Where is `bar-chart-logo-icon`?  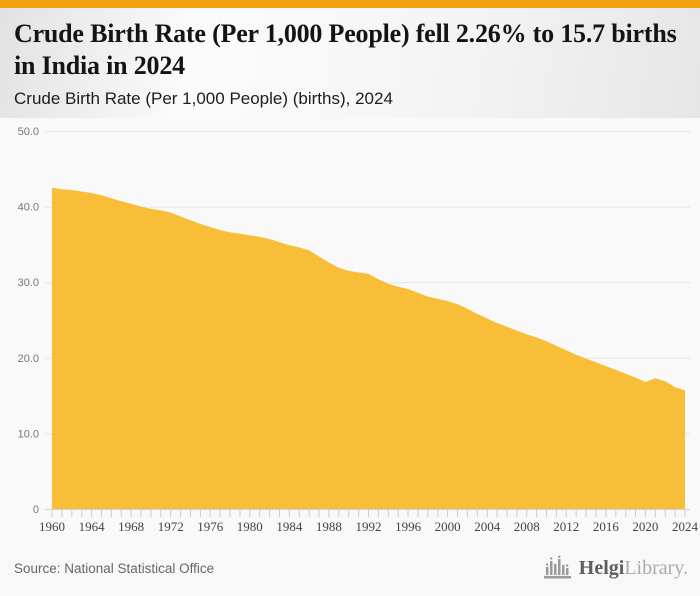 bar-chart-logo-icon is located at coordinates (557, 567).